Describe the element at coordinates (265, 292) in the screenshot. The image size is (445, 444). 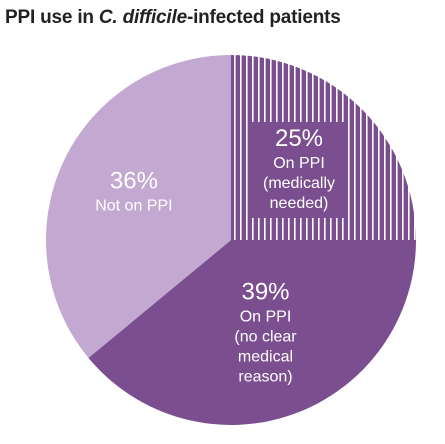
I see `slice-percent-label: 39%` at that location.